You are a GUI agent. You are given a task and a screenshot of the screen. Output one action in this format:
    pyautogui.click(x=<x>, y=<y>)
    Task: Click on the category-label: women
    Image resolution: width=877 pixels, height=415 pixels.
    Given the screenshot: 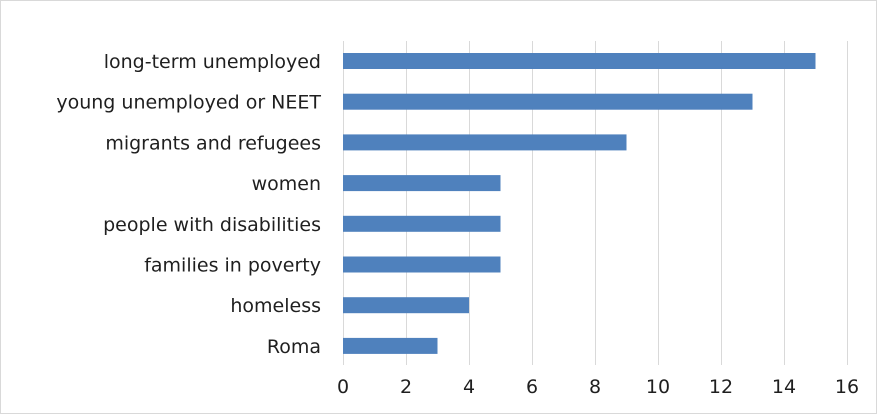 What is the action you would take?
    pyautogui.click(x=286, y=184)
    